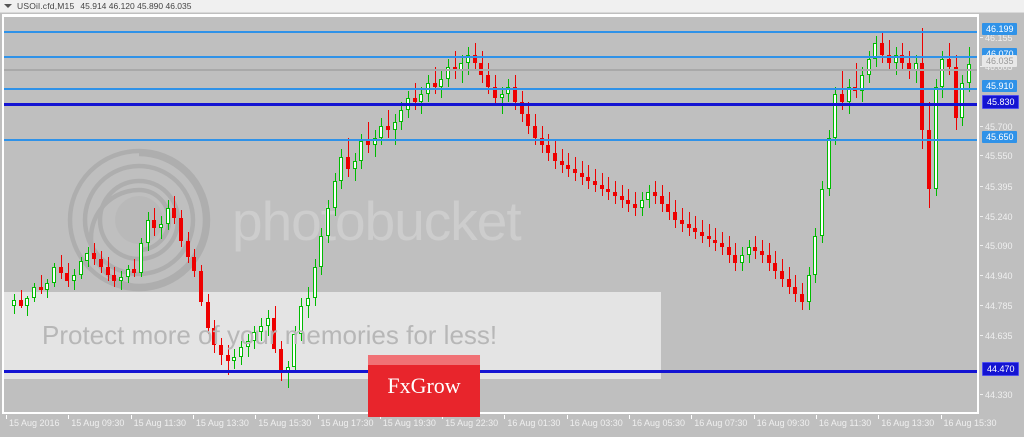 The width and height of the screenshot is (1024, 437). I want to click on watermark-band, so click(332, 335).